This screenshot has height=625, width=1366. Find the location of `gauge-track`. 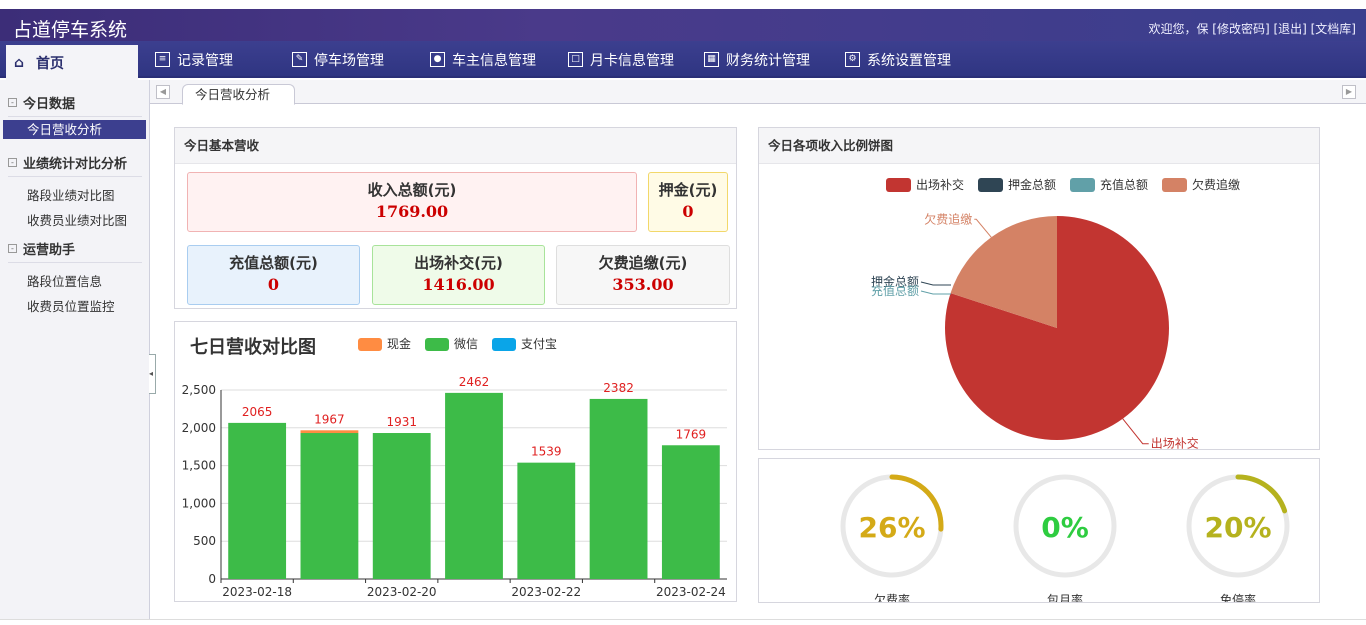

gauge-track is located at coordinates (1065, 526).